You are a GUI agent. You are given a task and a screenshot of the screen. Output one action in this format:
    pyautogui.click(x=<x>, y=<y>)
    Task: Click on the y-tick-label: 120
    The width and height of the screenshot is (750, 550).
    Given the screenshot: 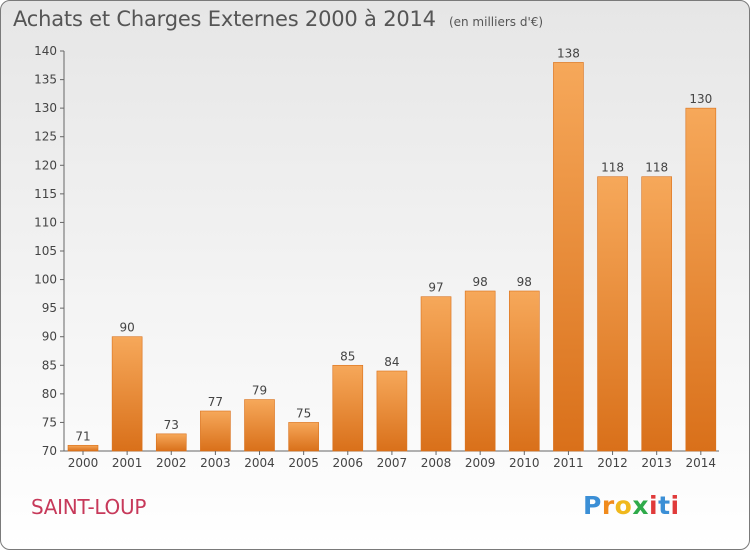 What is the action you would take?
    pyautogui.click(x=45, y=165)
    